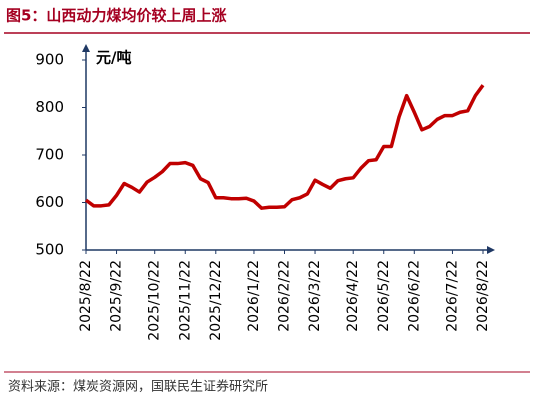 The width and height of the screenshot is (534, 400). Describe the element at coordinates (254, 296) in the screenshot. I see `x-tick-label: 2026/1/22` at that location.